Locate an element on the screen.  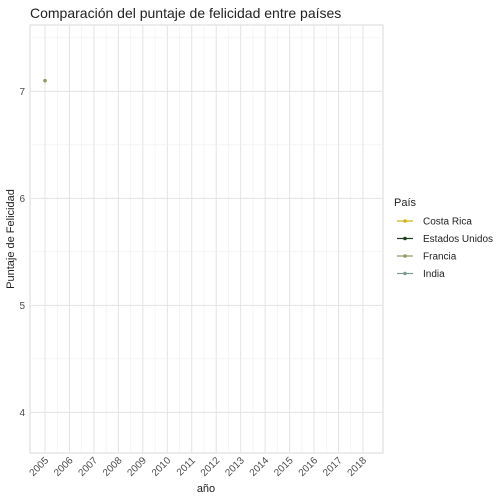
legend-label: Estados Unidos is located at coordinates (458, 239).